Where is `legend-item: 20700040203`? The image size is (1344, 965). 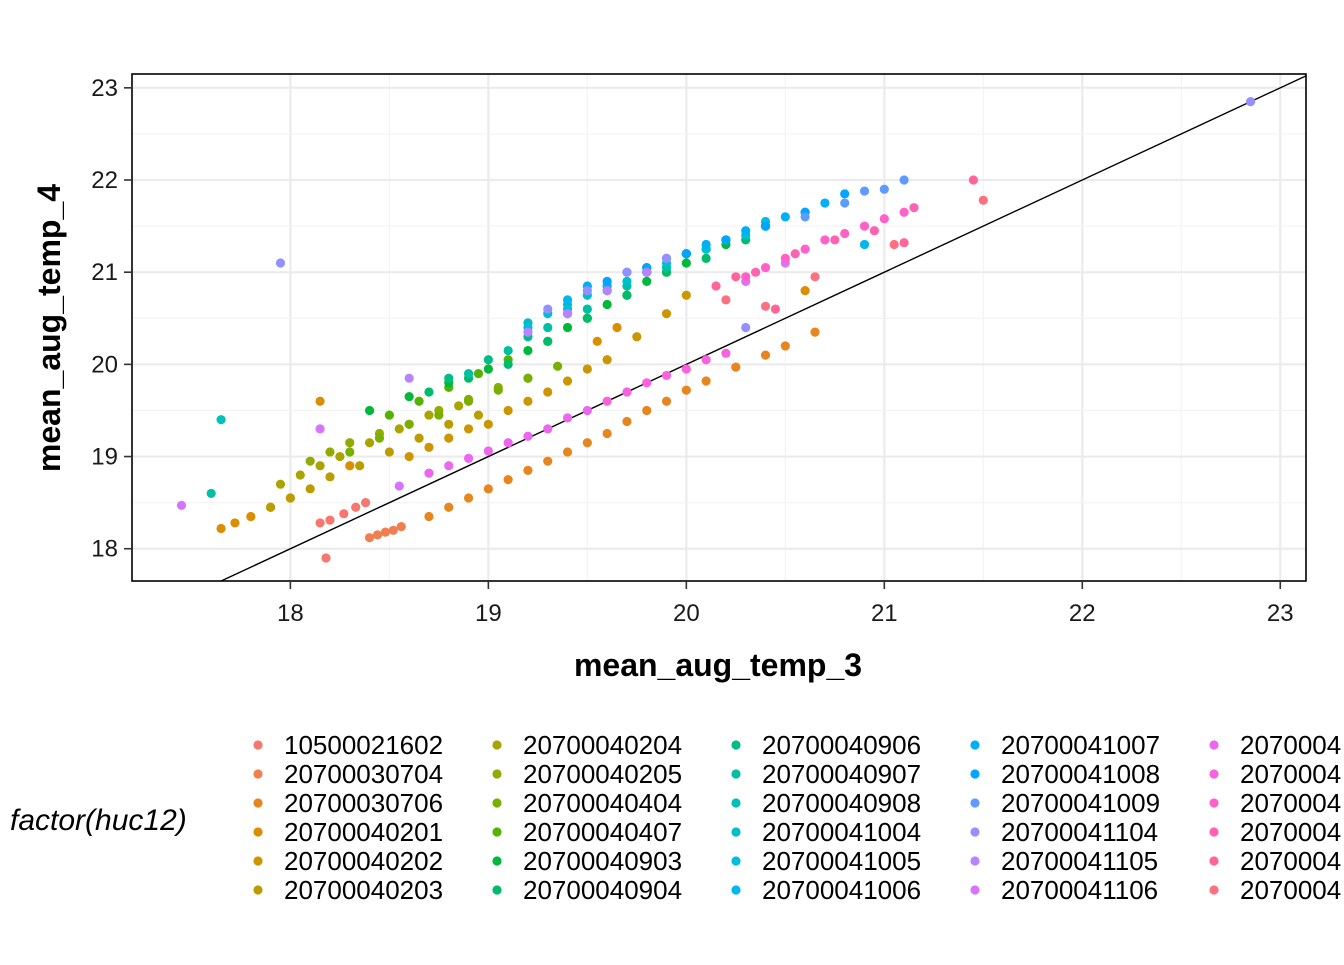 legend-item: 20700040203 is located at coordinates (348, 890).